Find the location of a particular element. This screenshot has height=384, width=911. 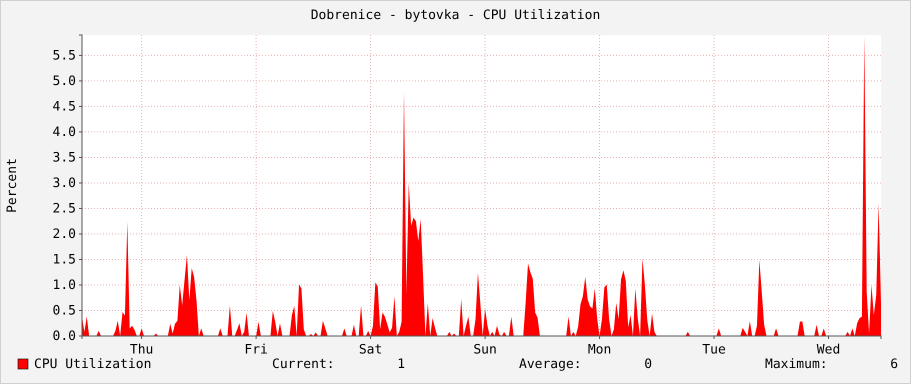

y-tick-label: 5.5 is located at coordinates (64, 56).